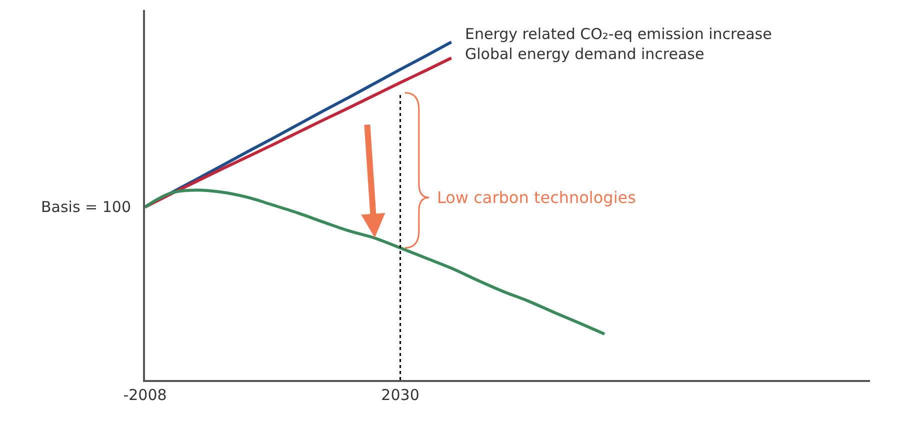  What do you see at coordinates (584, 54) in the screenshot?
I see `series-label: Global energy demand increase` at bounding box center [584, 54].